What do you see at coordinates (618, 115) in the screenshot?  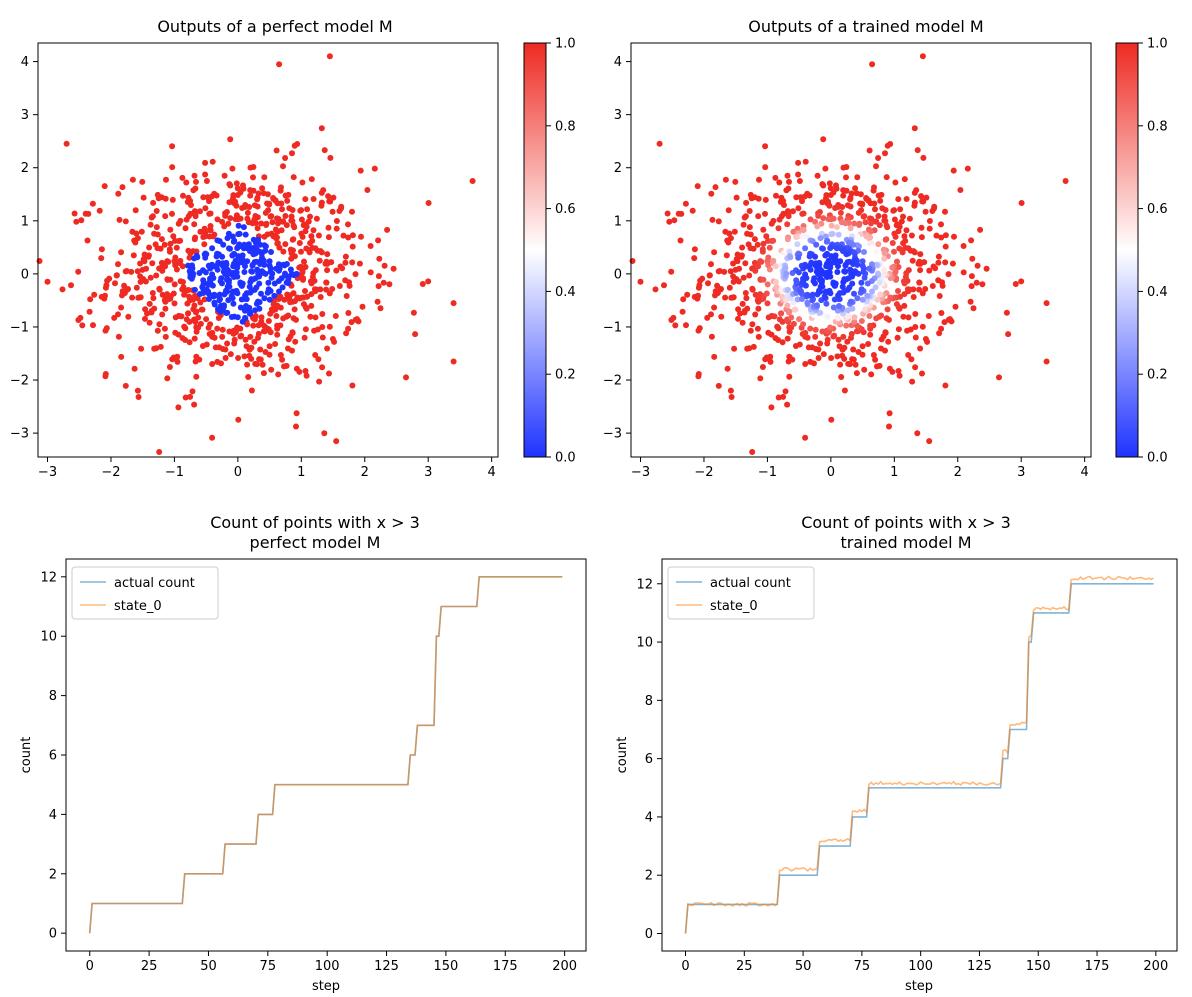 I see `y-tick-label: 3` at bounding box center [618, 115].